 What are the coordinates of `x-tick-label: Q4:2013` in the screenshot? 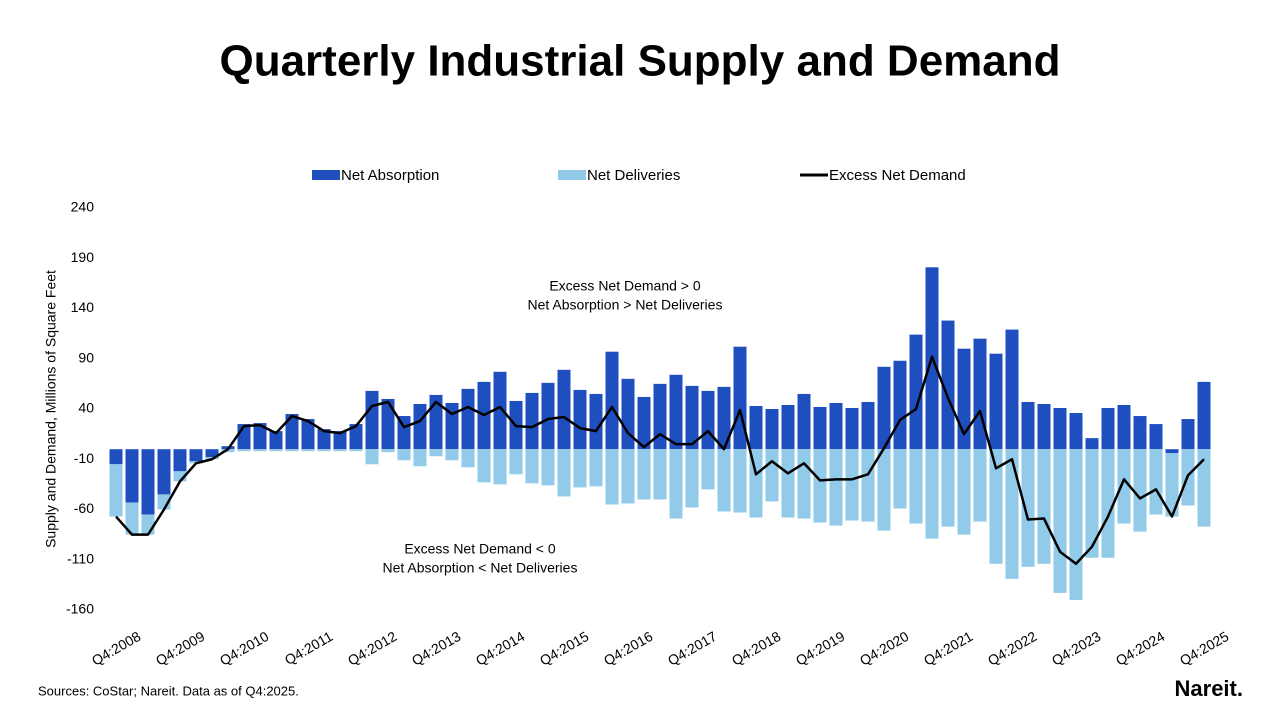 It's located at (436, 648).